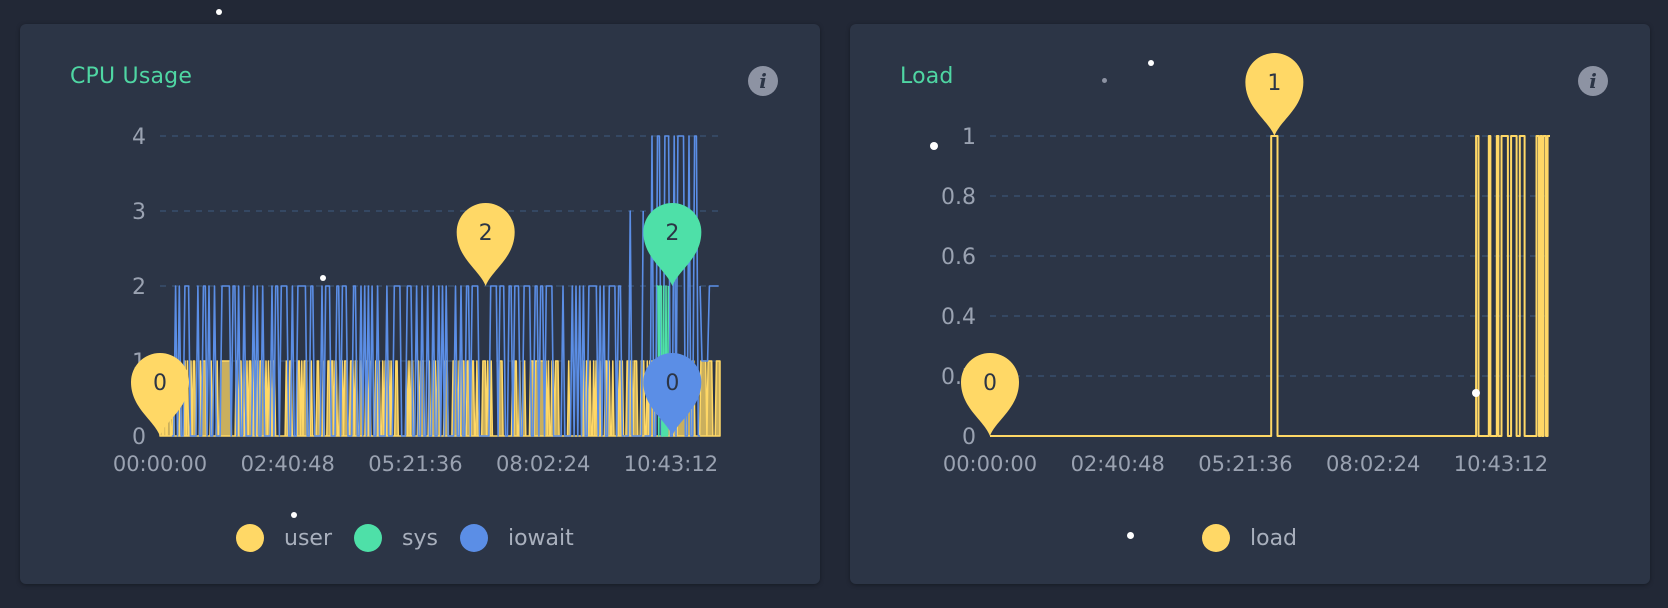 The width and height of the screenshot is (1668, 608). Describe the element at coordinates (1274, 538) in the screenshot. I see `legend-label-load: load` at that location.